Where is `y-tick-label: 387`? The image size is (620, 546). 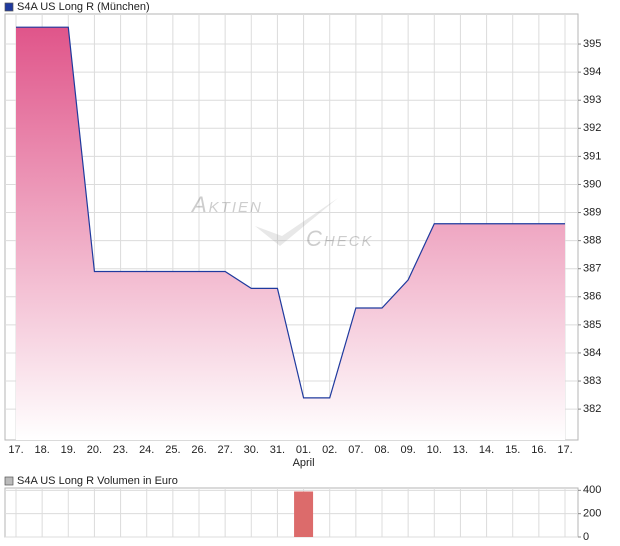 y-tick-label: 387 is located at coordinates (592, 269).